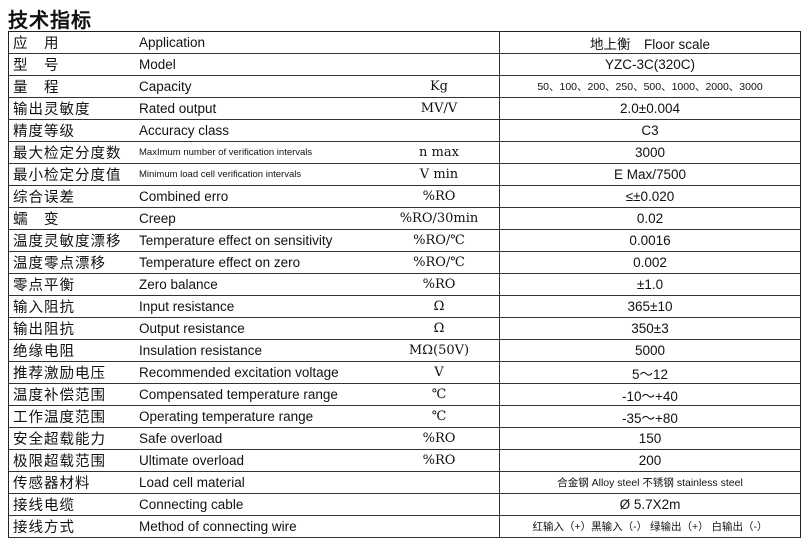  I want to click on cell-label-cn: 蠕 变, so click(73, 218).